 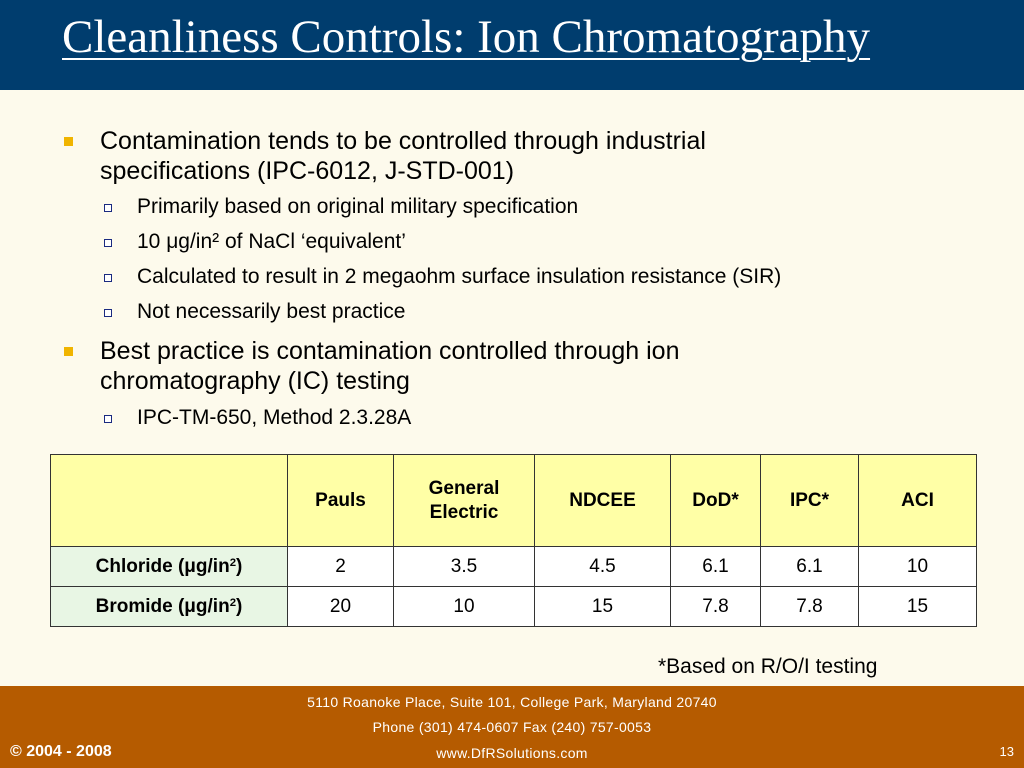 I want to click on sub-bullet-item: Not necessarily best practice, so click(x=255, y=312).